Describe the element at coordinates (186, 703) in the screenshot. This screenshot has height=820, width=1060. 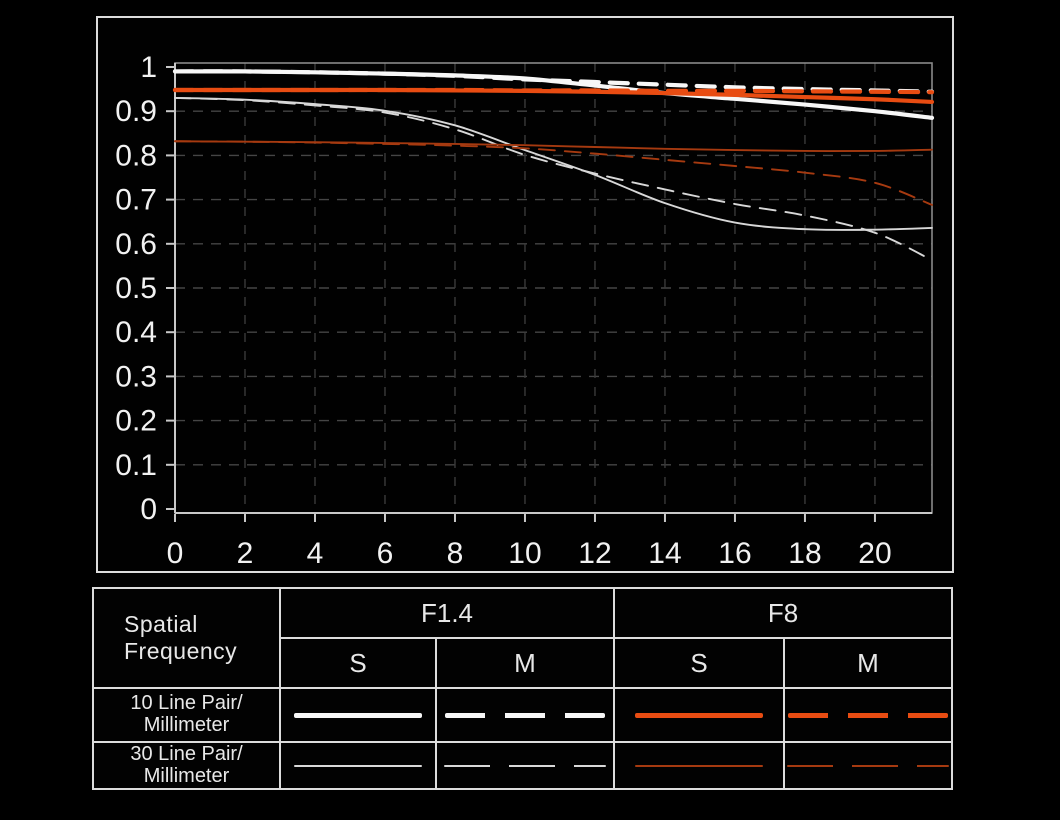
I see `row-label-10lp-line1: 10 Line Pair/` at that location.